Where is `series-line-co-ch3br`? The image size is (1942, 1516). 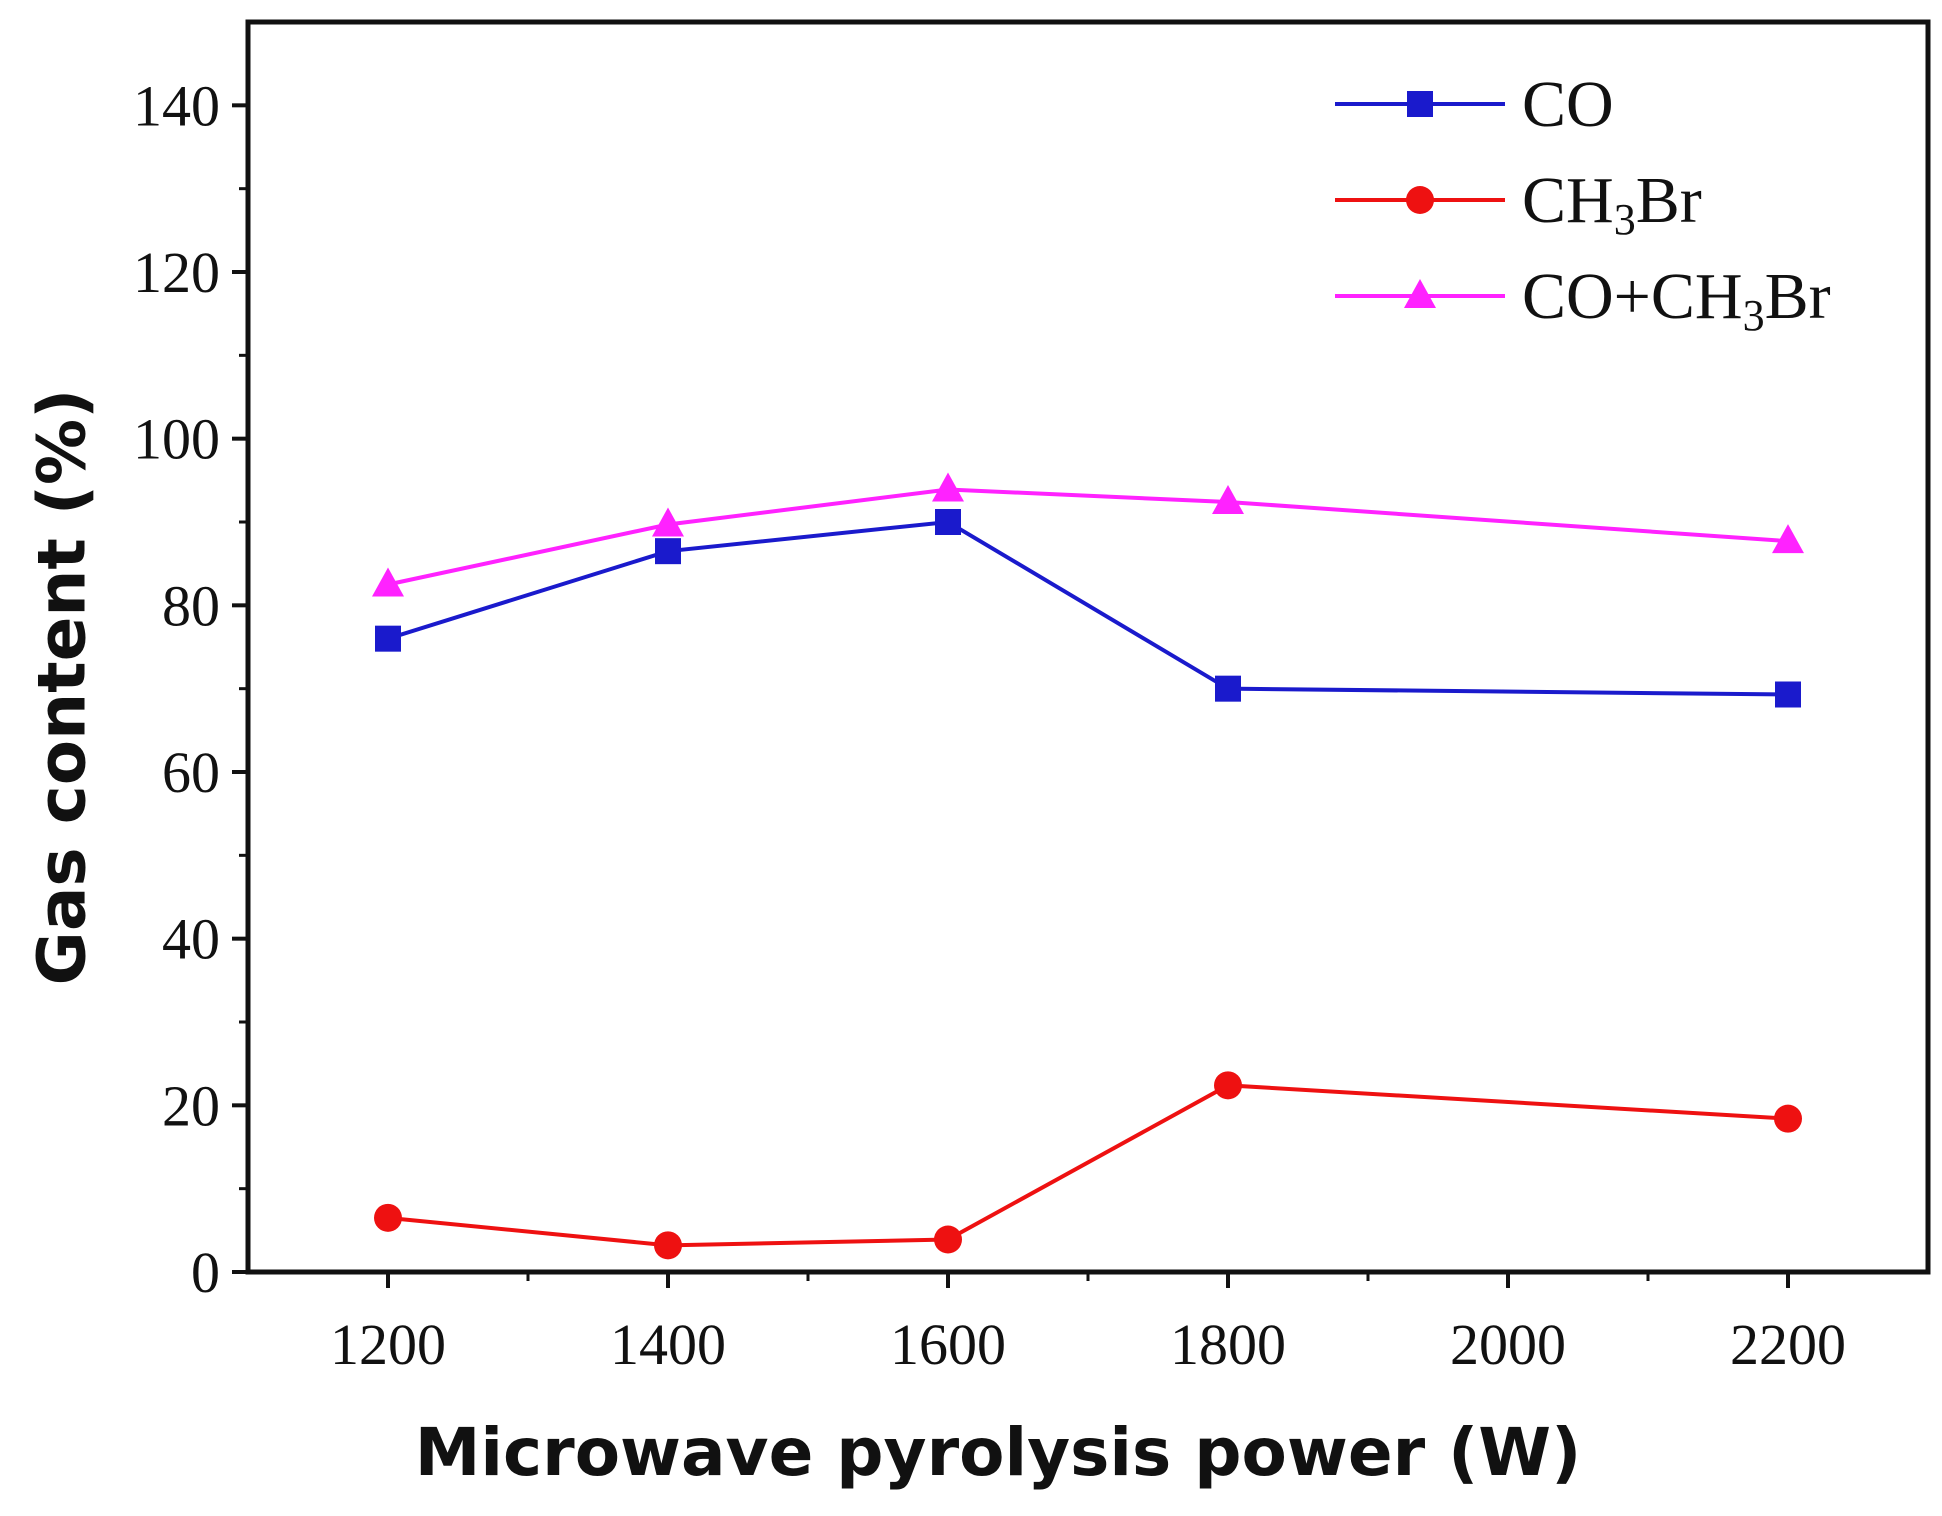
series-line-co-ch3br is located at coordinates (1088, 537).